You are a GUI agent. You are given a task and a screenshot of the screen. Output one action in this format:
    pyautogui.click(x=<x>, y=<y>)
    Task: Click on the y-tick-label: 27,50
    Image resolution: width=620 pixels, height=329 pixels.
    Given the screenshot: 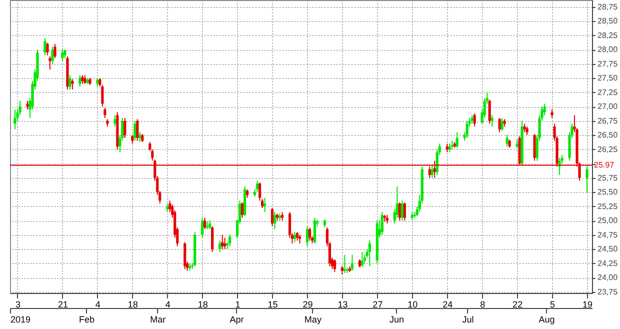 What is the action you would take?
    pyautogui.click(x=608, y=78)
    